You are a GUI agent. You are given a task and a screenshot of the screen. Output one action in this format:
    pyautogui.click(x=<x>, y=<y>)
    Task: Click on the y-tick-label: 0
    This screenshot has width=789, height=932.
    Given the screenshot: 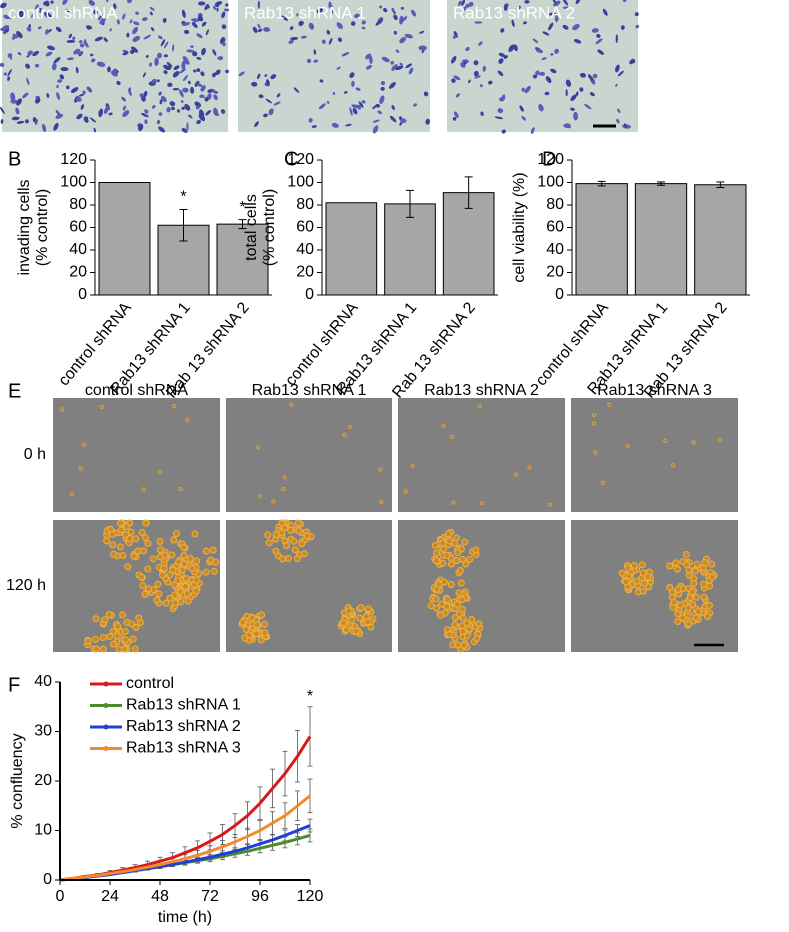 What is the action you would take?
    pyautogui.click(x=82, y=294)
    